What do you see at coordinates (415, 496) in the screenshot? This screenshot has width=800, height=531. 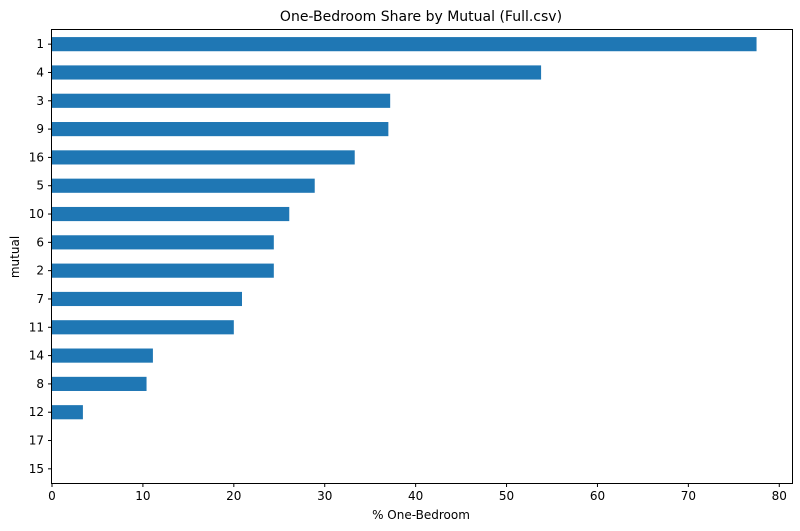 I see `x-tick-label: 40` at bounding box center [415, 496].